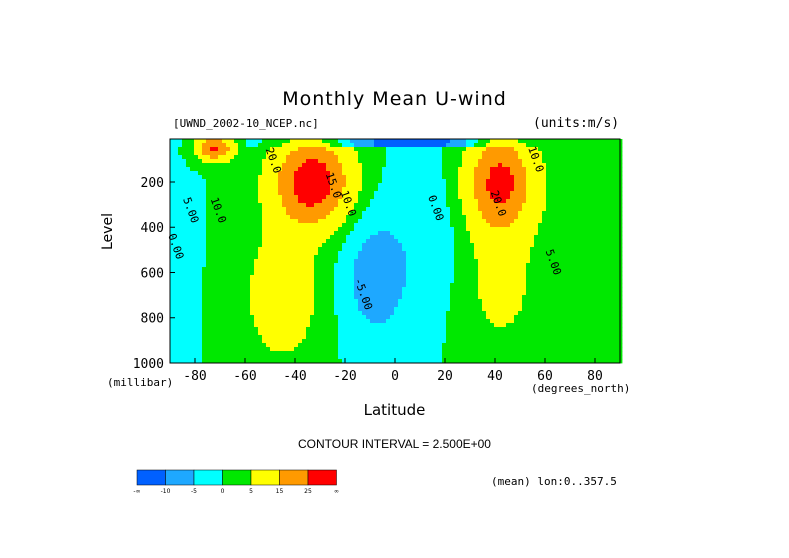 This screenshot has width=789, height=558. I want to click on field-cell-2032, so click(616, 209).